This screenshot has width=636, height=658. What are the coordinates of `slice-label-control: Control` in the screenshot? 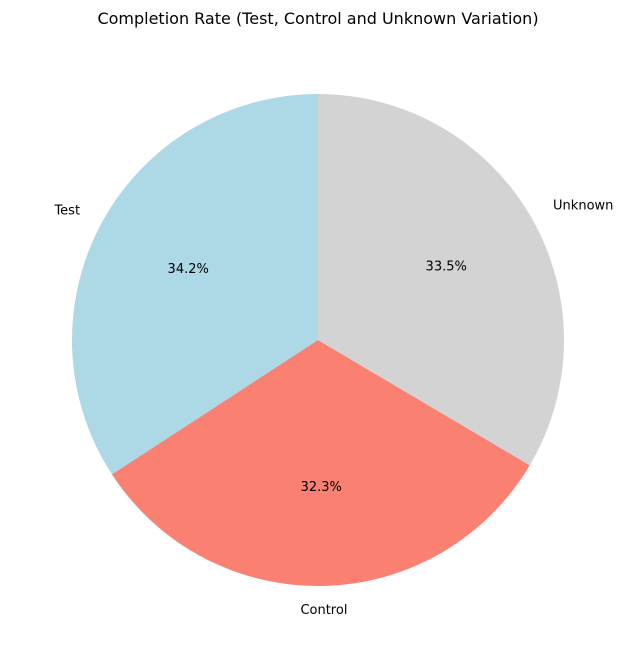 It's located at (323, 610).